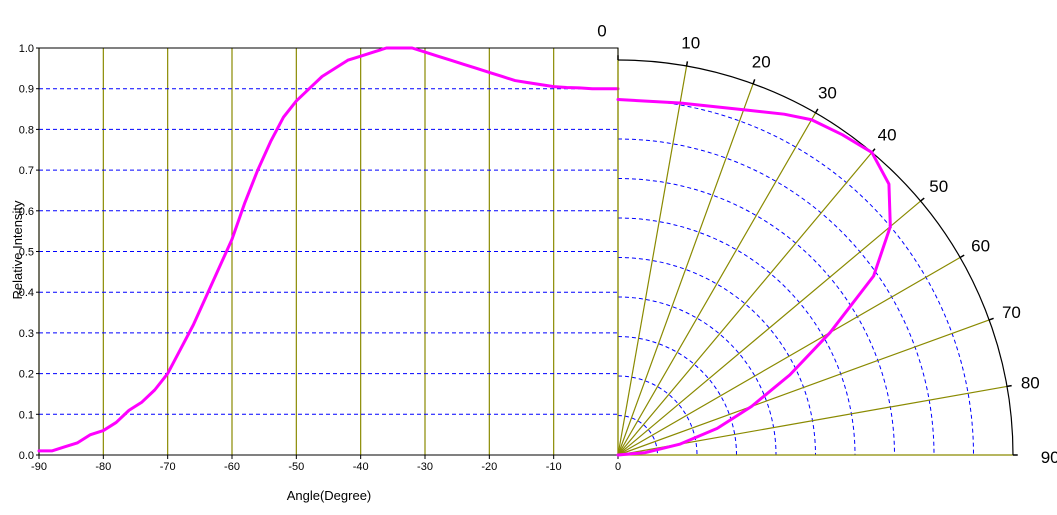  I want to click on polar-angle-label: 40, so click(887, 134).